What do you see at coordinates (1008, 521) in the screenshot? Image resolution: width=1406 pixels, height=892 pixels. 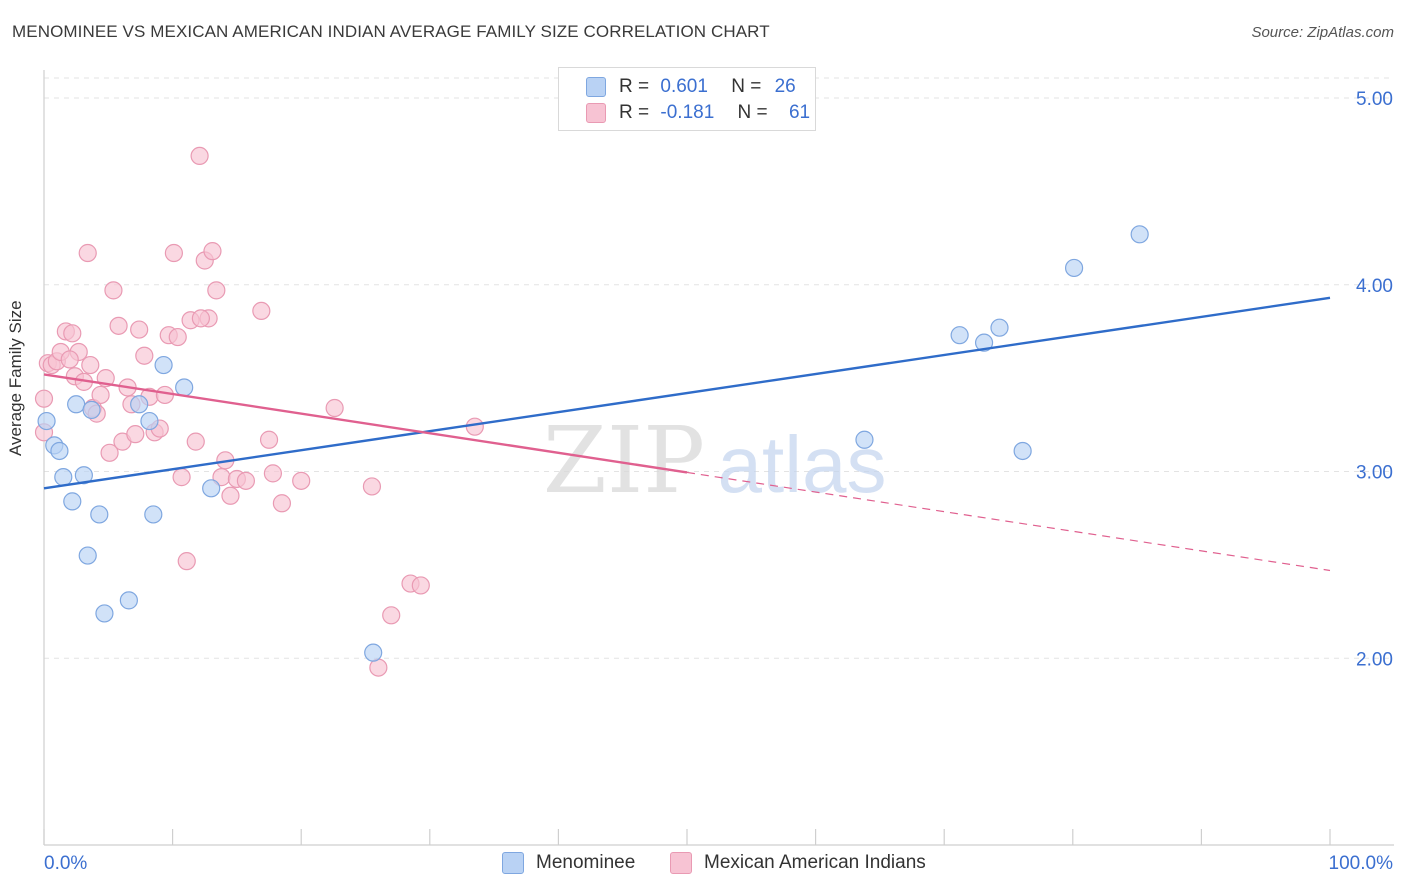 I see `trend-line-mexican-extrapolated` at bounding box center [1008, 521].